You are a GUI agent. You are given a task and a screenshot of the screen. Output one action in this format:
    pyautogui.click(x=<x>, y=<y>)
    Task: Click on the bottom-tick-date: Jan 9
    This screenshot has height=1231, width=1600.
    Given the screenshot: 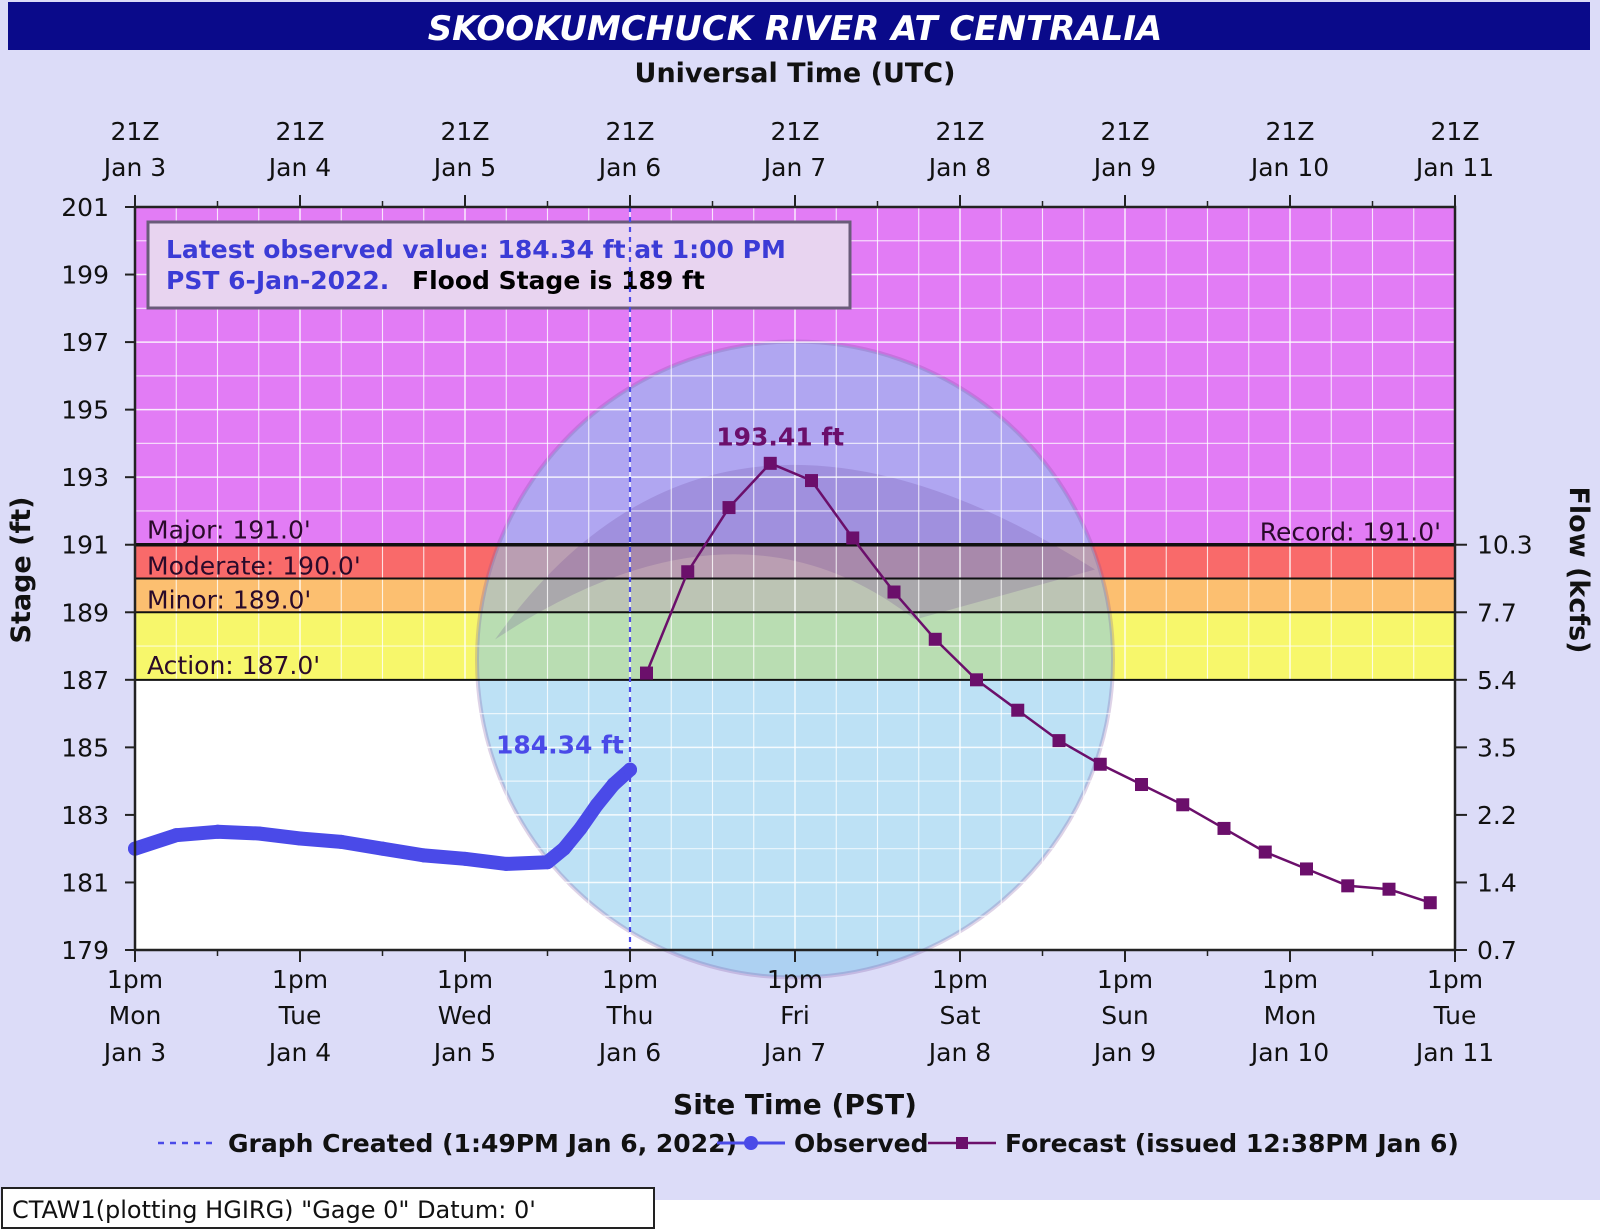 What is the action you would take?
    pyautogui.click(x=1124, y=1052)
    